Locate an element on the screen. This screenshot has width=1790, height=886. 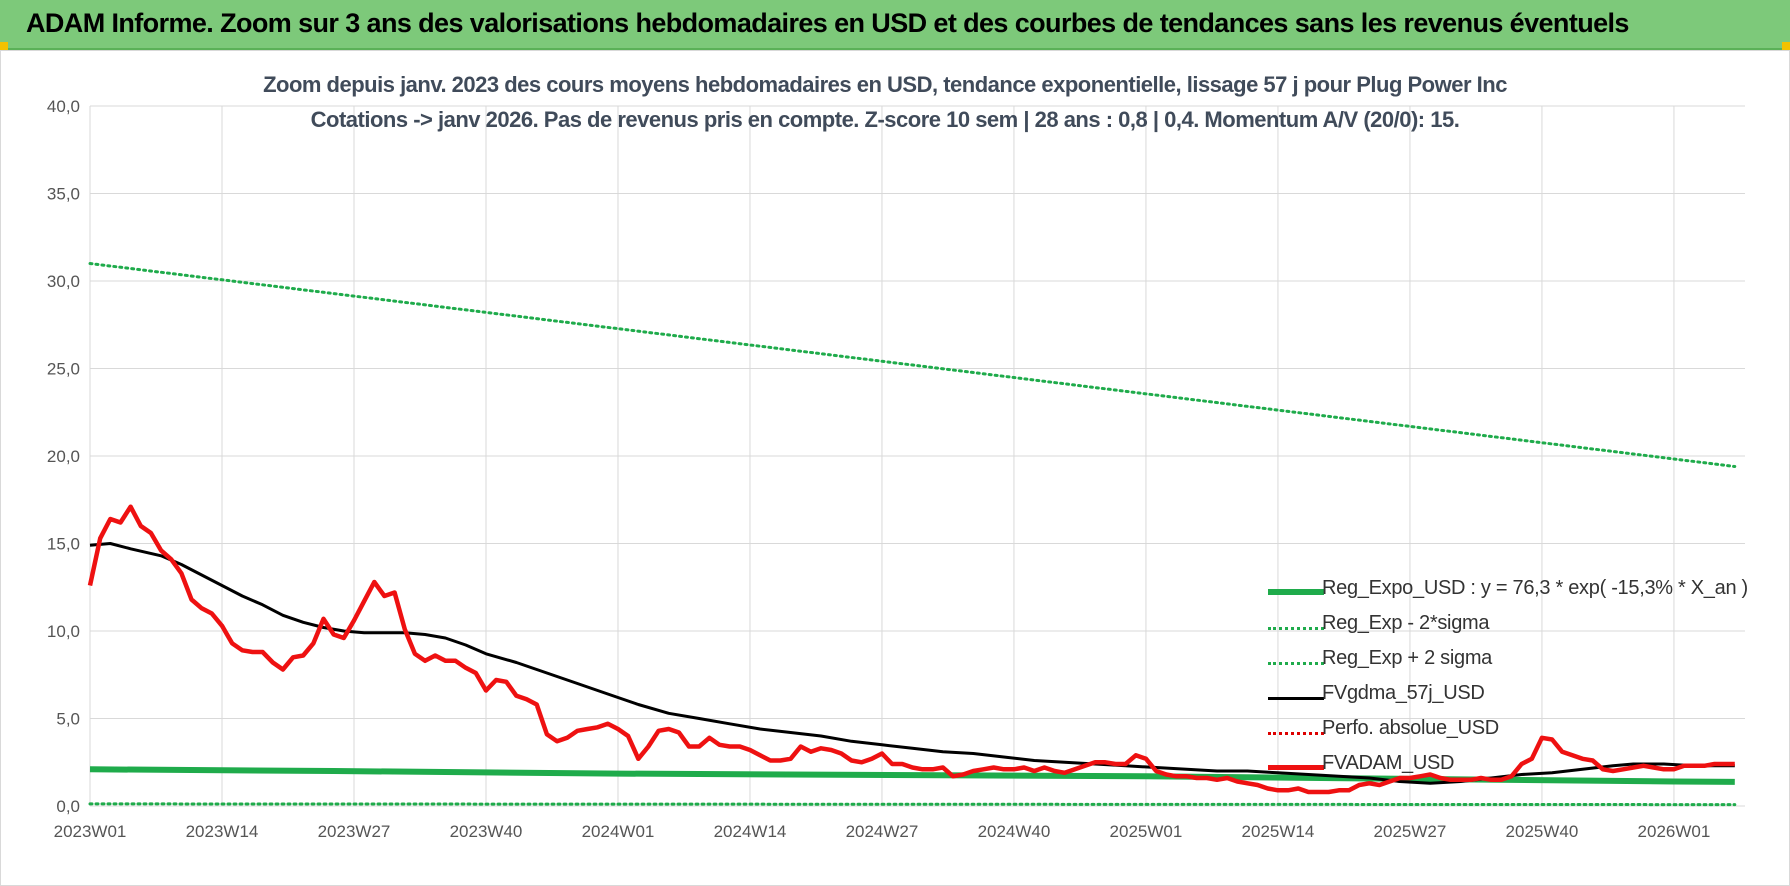
legend-label: Reg_Exp + 2 sigma is located at coordinates (1407, 658).